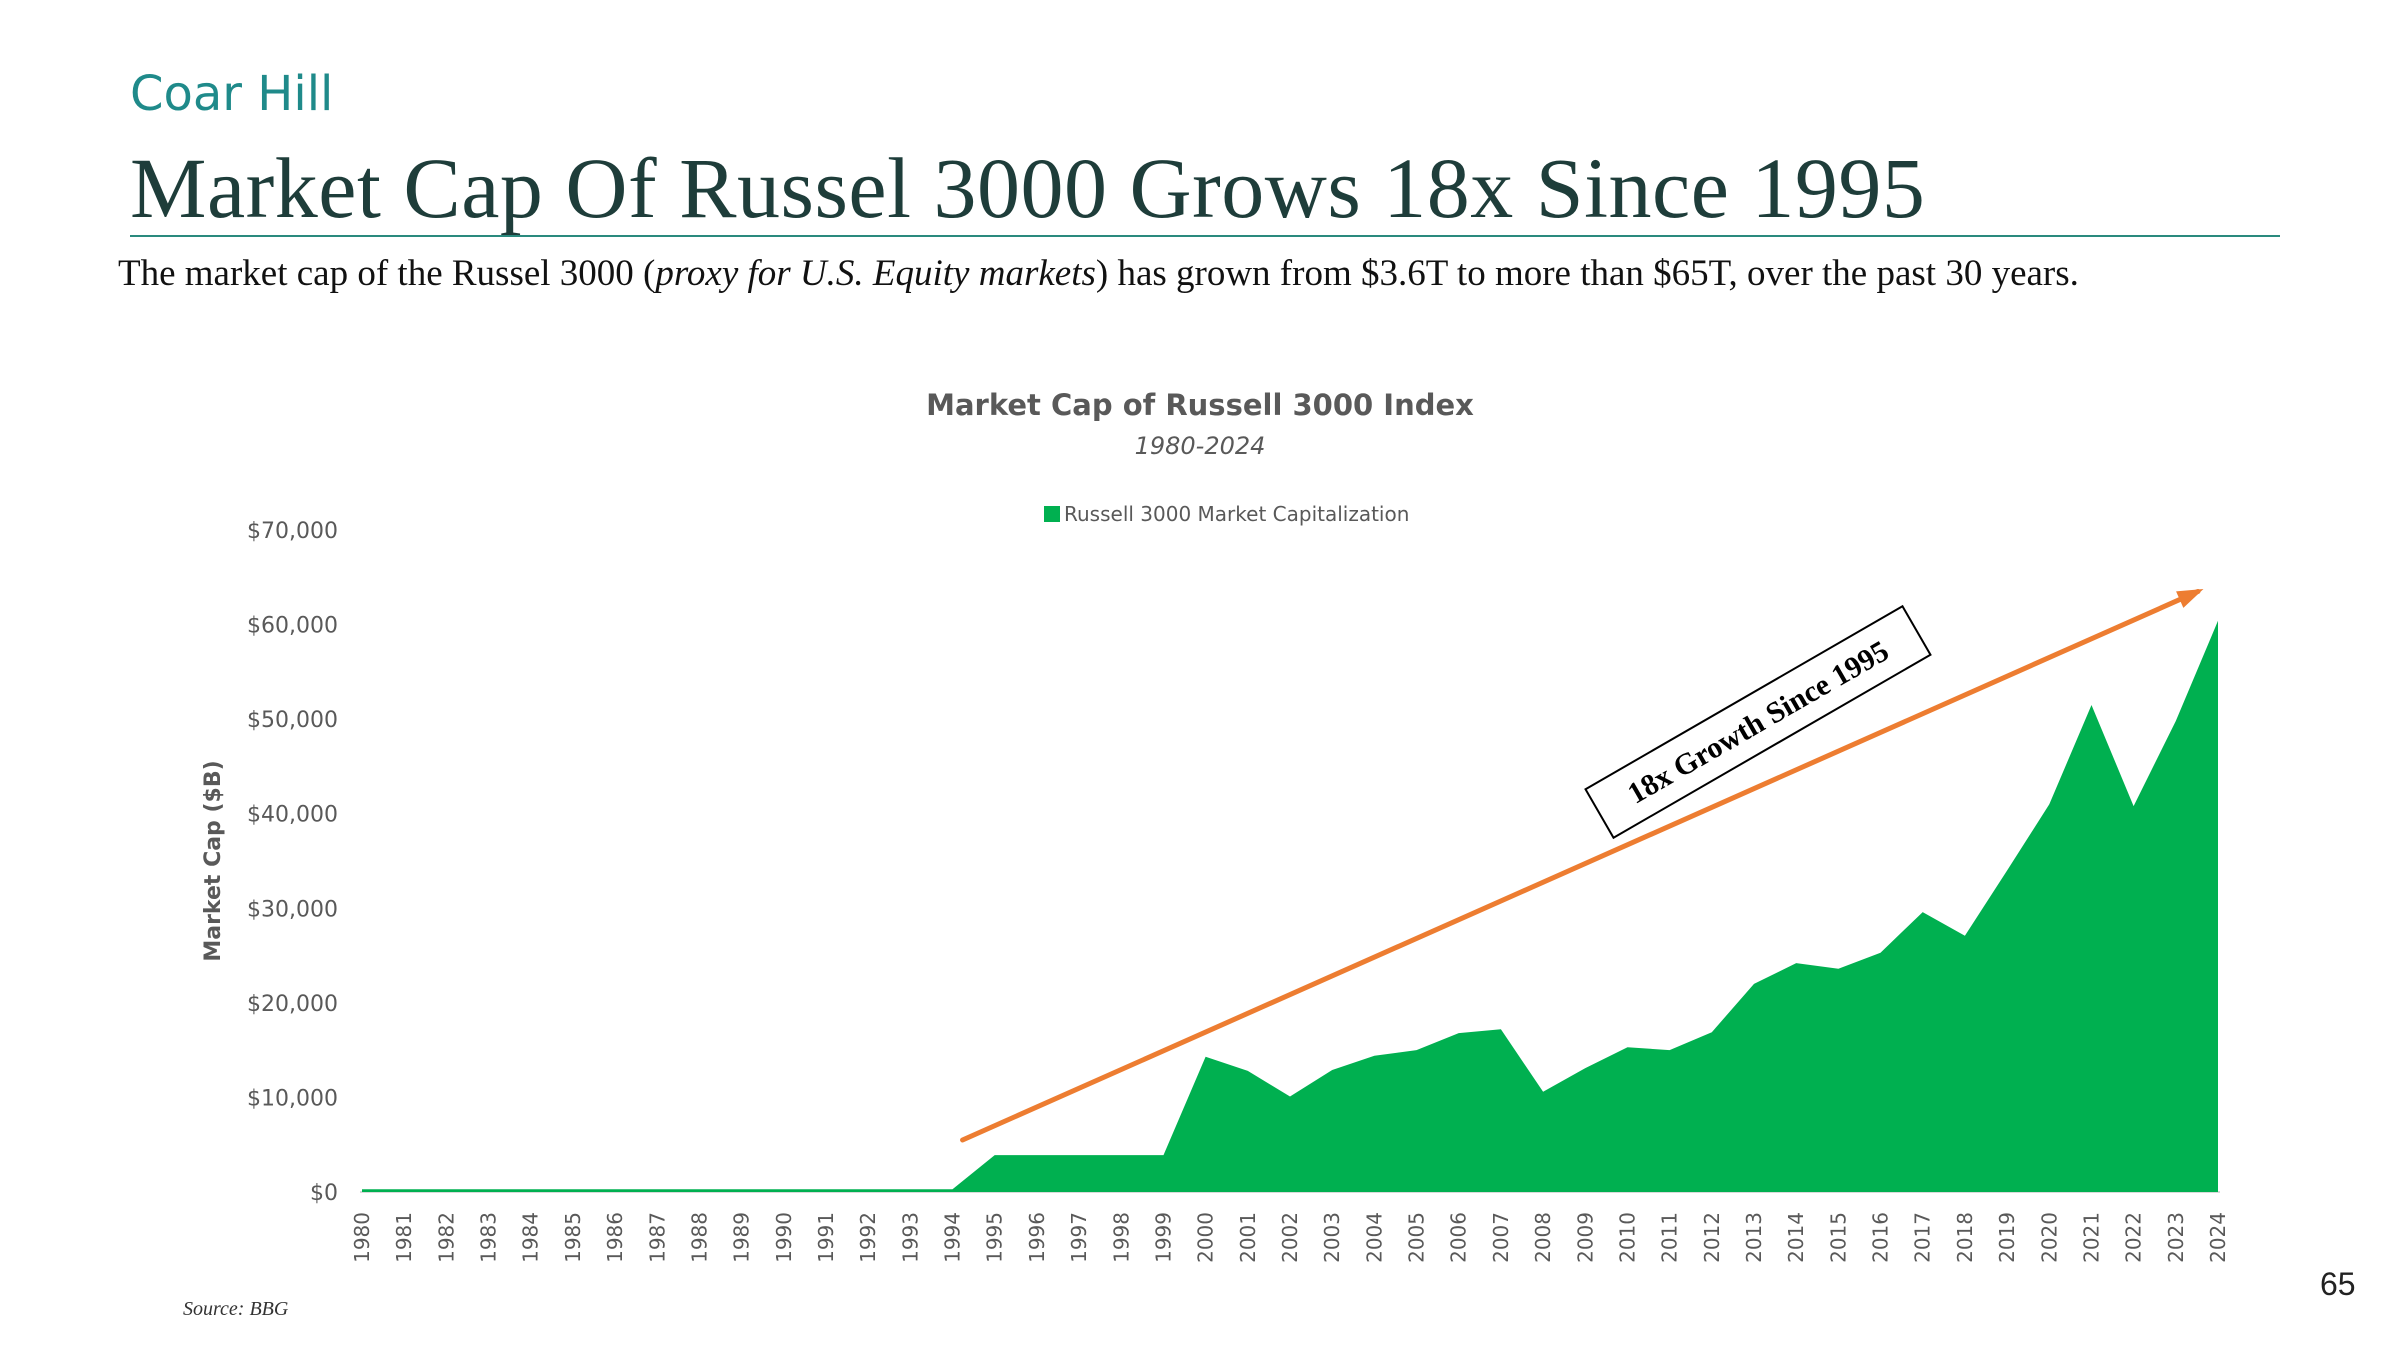  Describe the element at coordinates (1290, 1237) in the screenshot. I see `x-tick-label: 2002` at that location.